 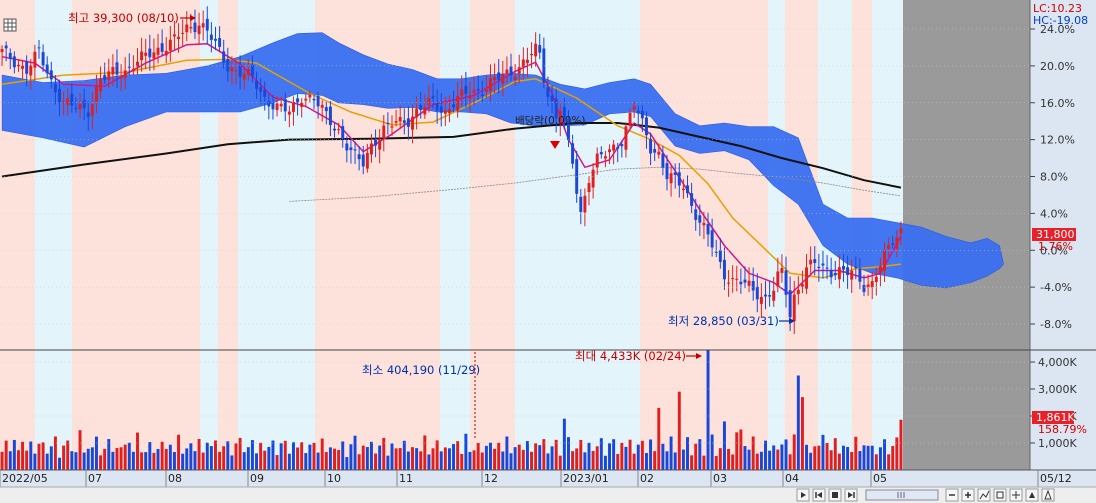 I want to click on chart-settings-icon, so click(x=10, y=25).